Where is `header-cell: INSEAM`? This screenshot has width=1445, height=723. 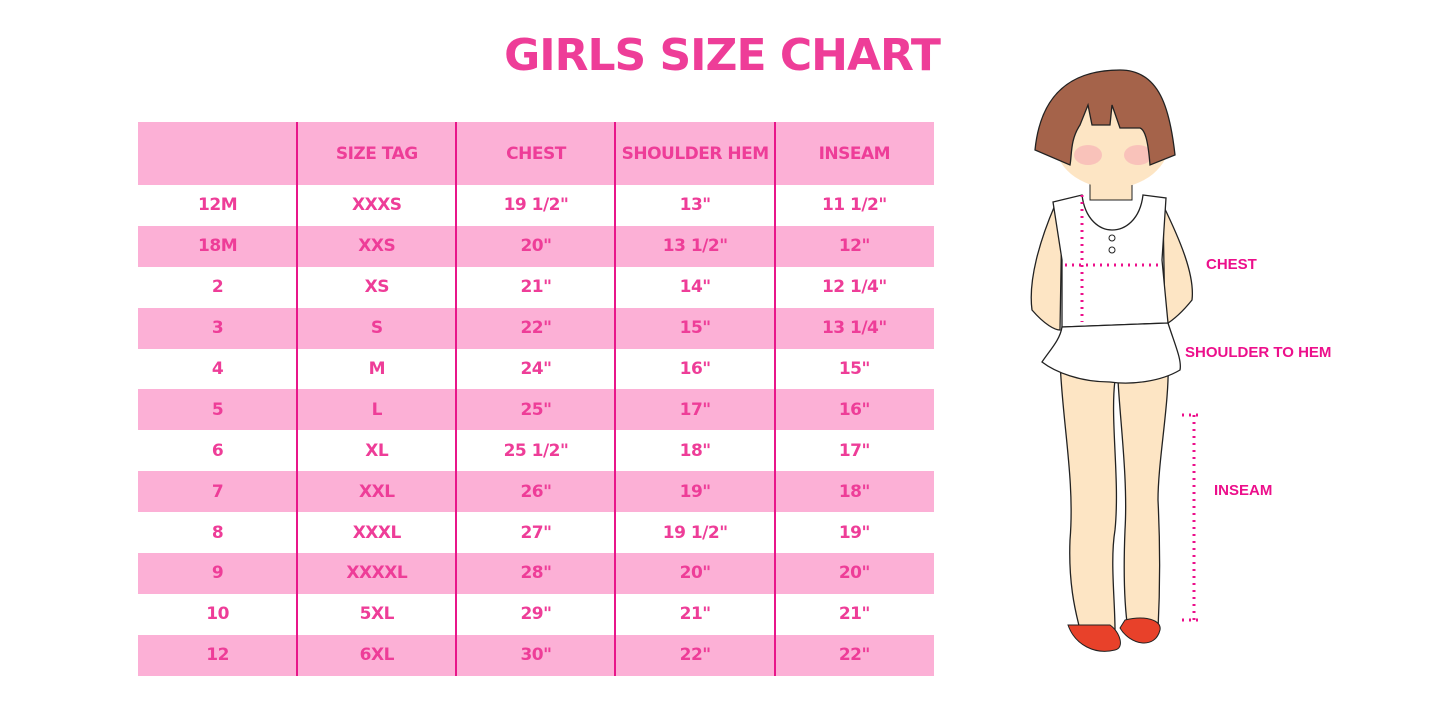 header-cell: INSEAM is located at coordinates (854, 153).